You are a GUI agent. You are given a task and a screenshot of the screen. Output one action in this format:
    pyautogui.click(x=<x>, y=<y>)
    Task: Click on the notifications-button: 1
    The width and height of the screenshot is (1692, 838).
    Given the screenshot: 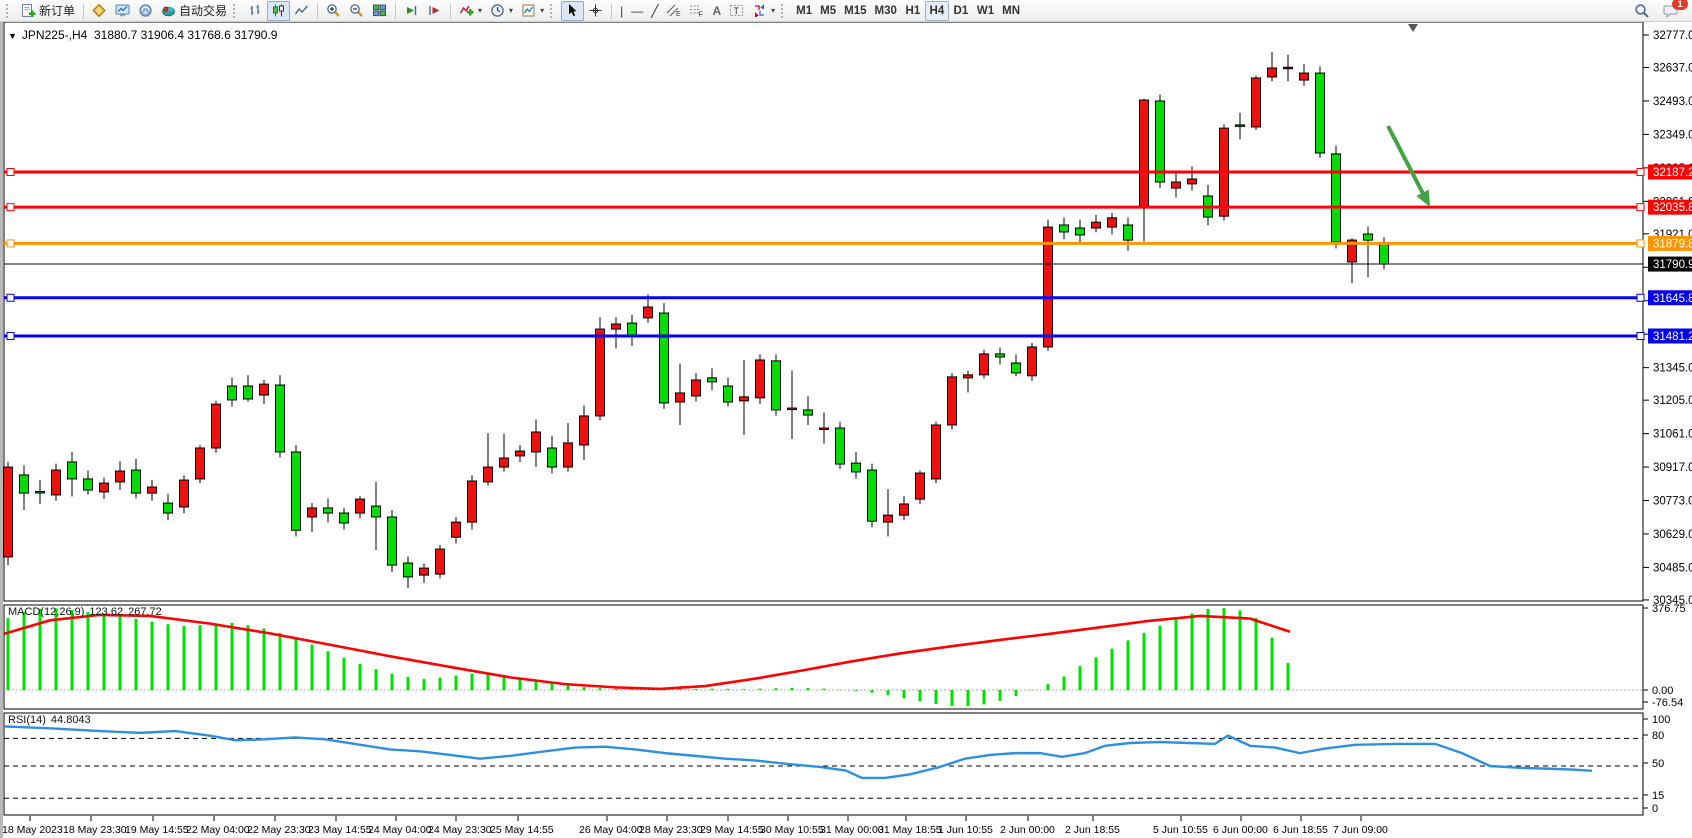 What is the action you would take?
    pyautogui.click(x=1673, y=10)
    